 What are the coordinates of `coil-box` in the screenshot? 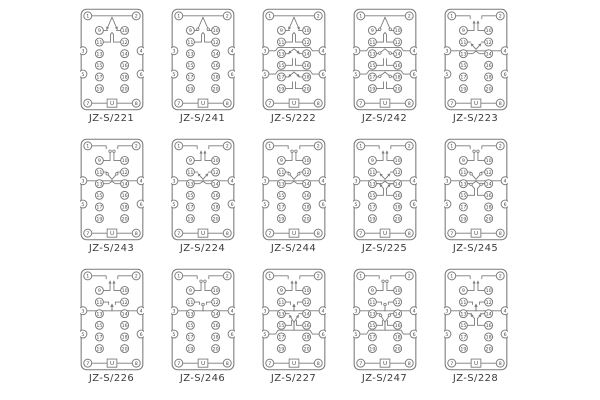 It's located at (384, 233).